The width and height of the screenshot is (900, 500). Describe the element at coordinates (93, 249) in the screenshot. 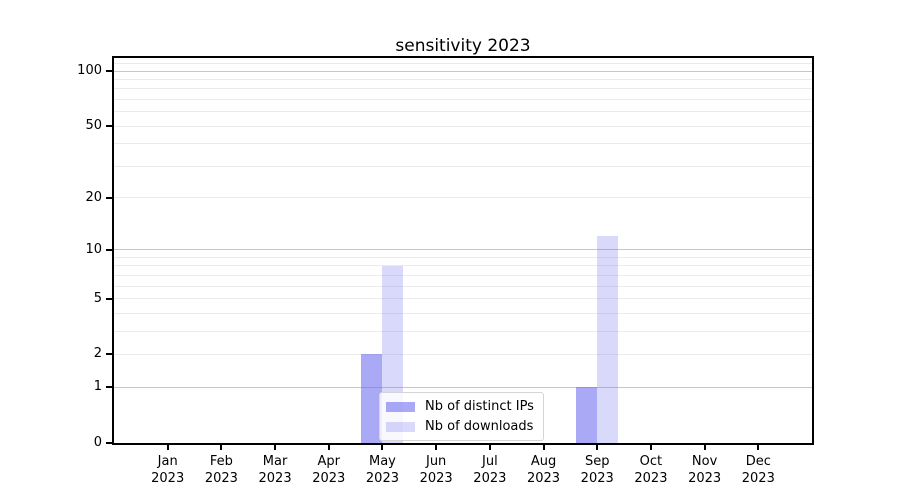

I see `y-tick-label: 10` at that location.